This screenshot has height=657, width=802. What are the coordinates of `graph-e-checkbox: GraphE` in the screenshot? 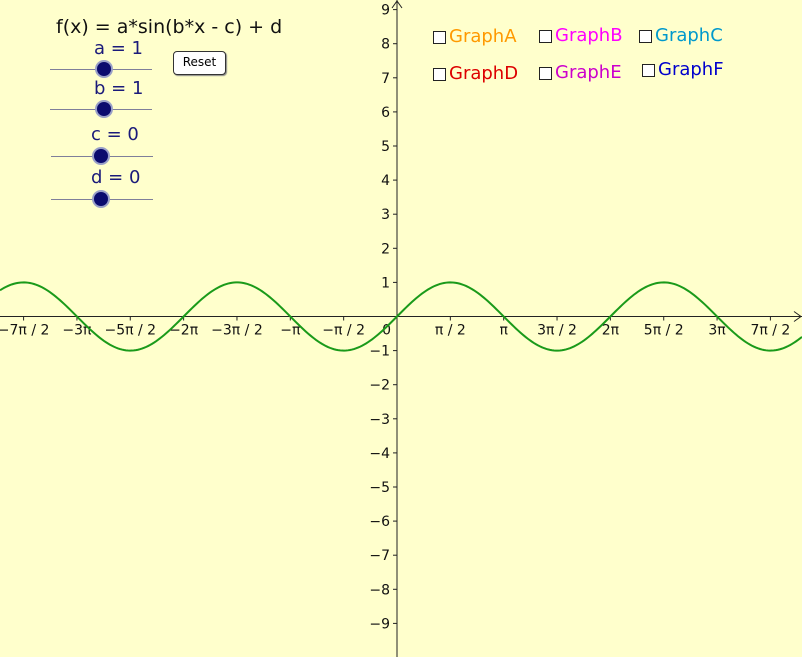 It's located at (580, 72).